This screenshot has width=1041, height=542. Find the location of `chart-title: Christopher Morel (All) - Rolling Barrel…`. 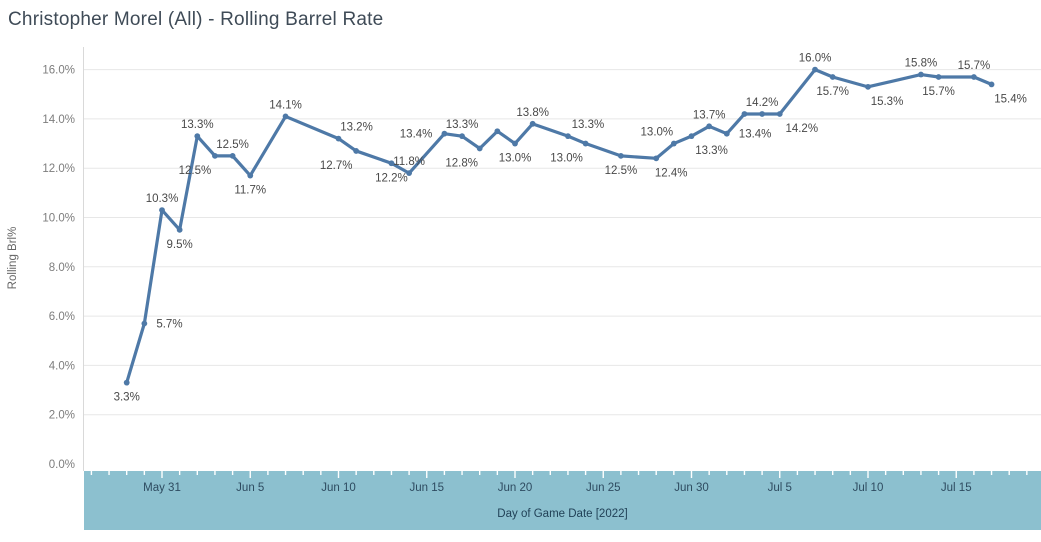

chart-title: Christopher Morel (All) - Rolling Barrel… is located at coordinates (196, 19).